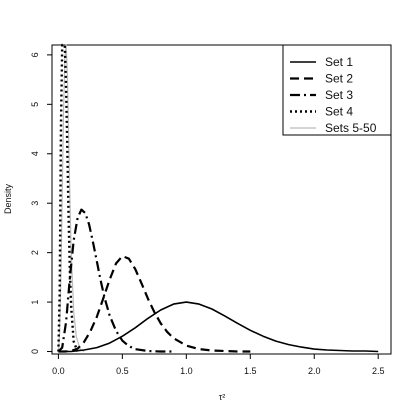 The width and height of the screenshot is (415, 415). Describe the element at coordinates (35, 54) in the screenshot. I see `y-tick-label: 6` at that location.